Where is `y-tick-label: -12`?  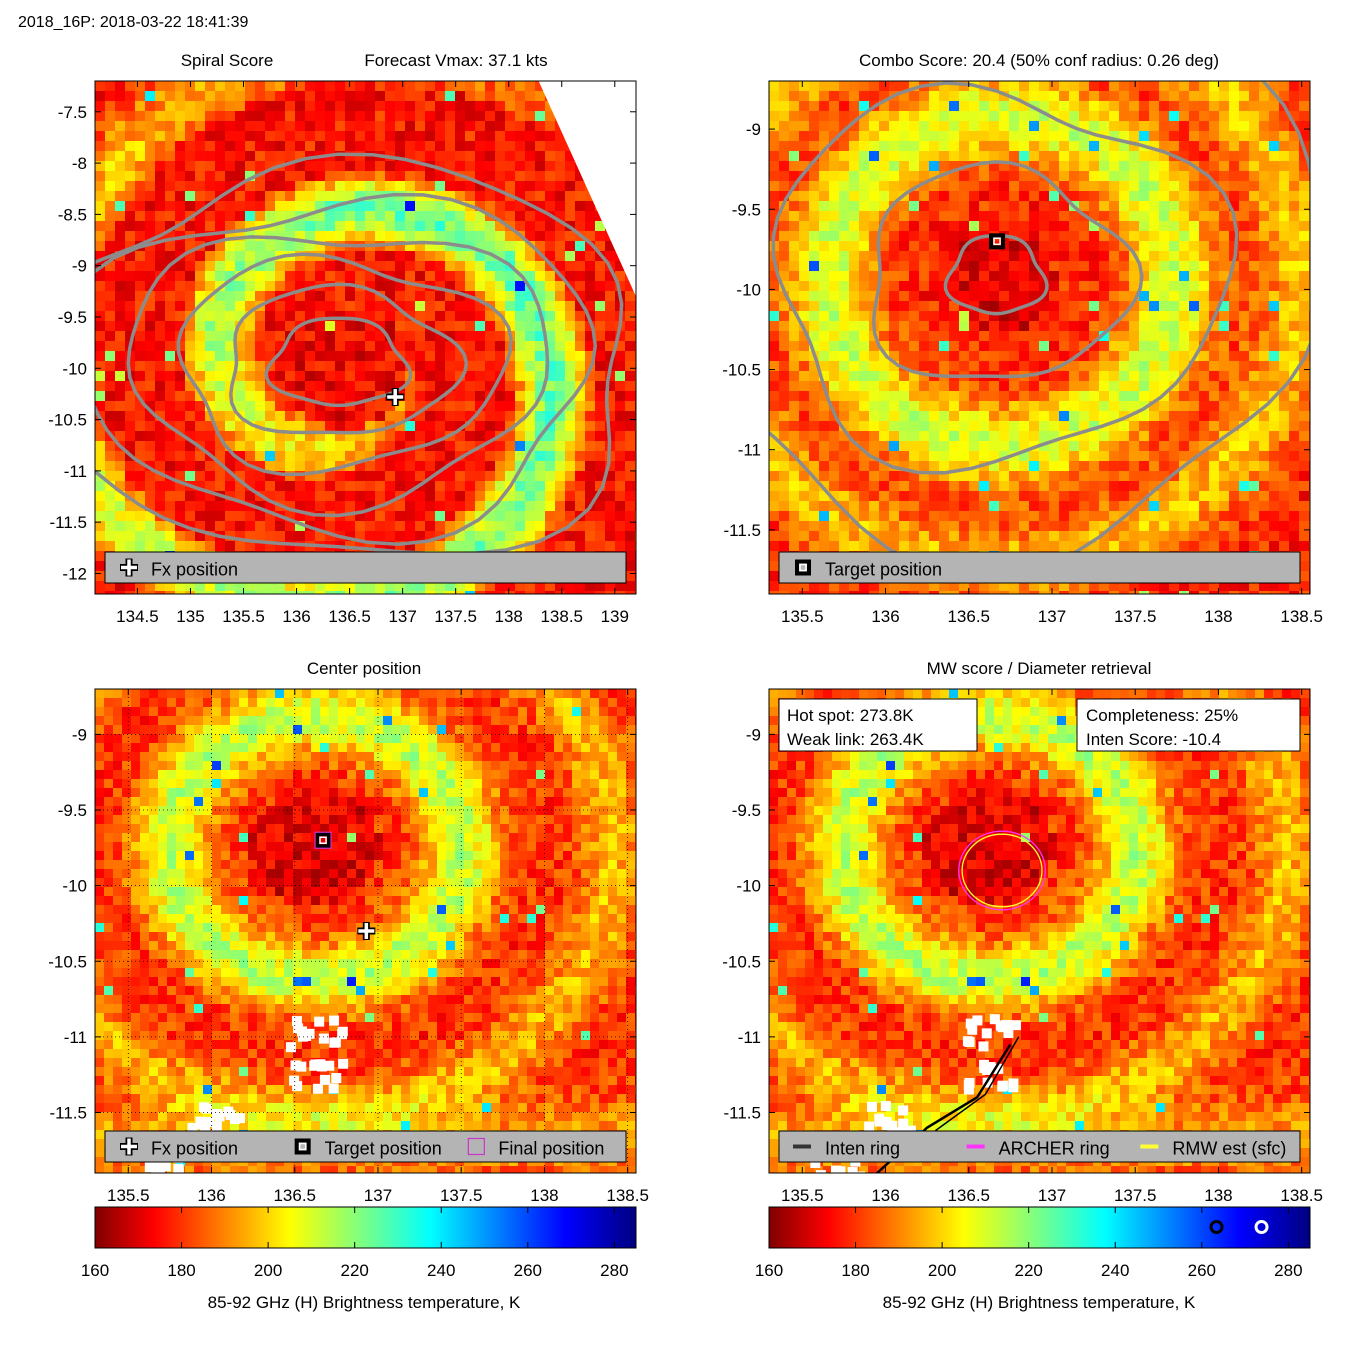 y-tick-label: -12 is located at coordinates (74, 573).